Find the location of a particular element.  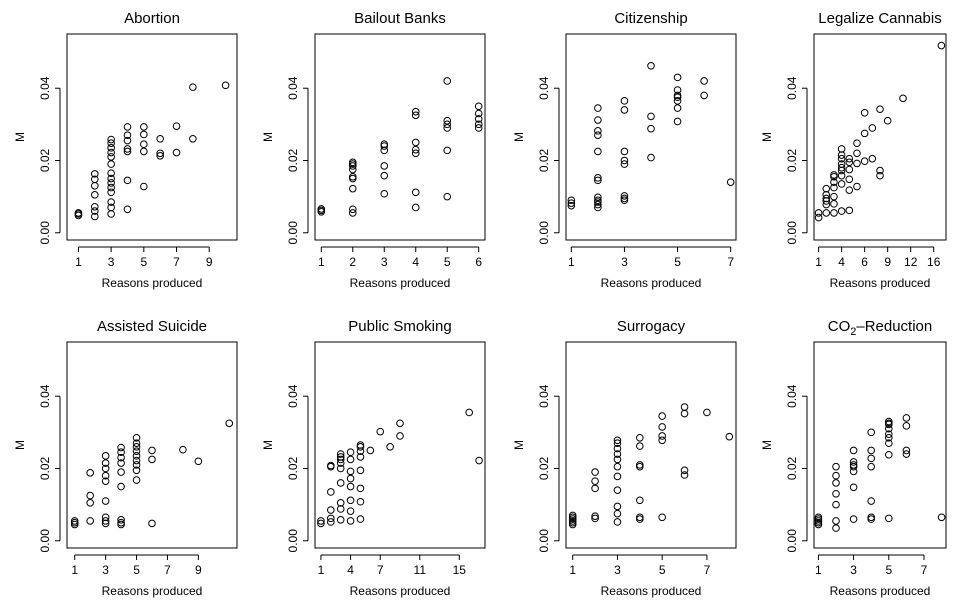

panel-title: Abortion is located at coordinates (152, 18).